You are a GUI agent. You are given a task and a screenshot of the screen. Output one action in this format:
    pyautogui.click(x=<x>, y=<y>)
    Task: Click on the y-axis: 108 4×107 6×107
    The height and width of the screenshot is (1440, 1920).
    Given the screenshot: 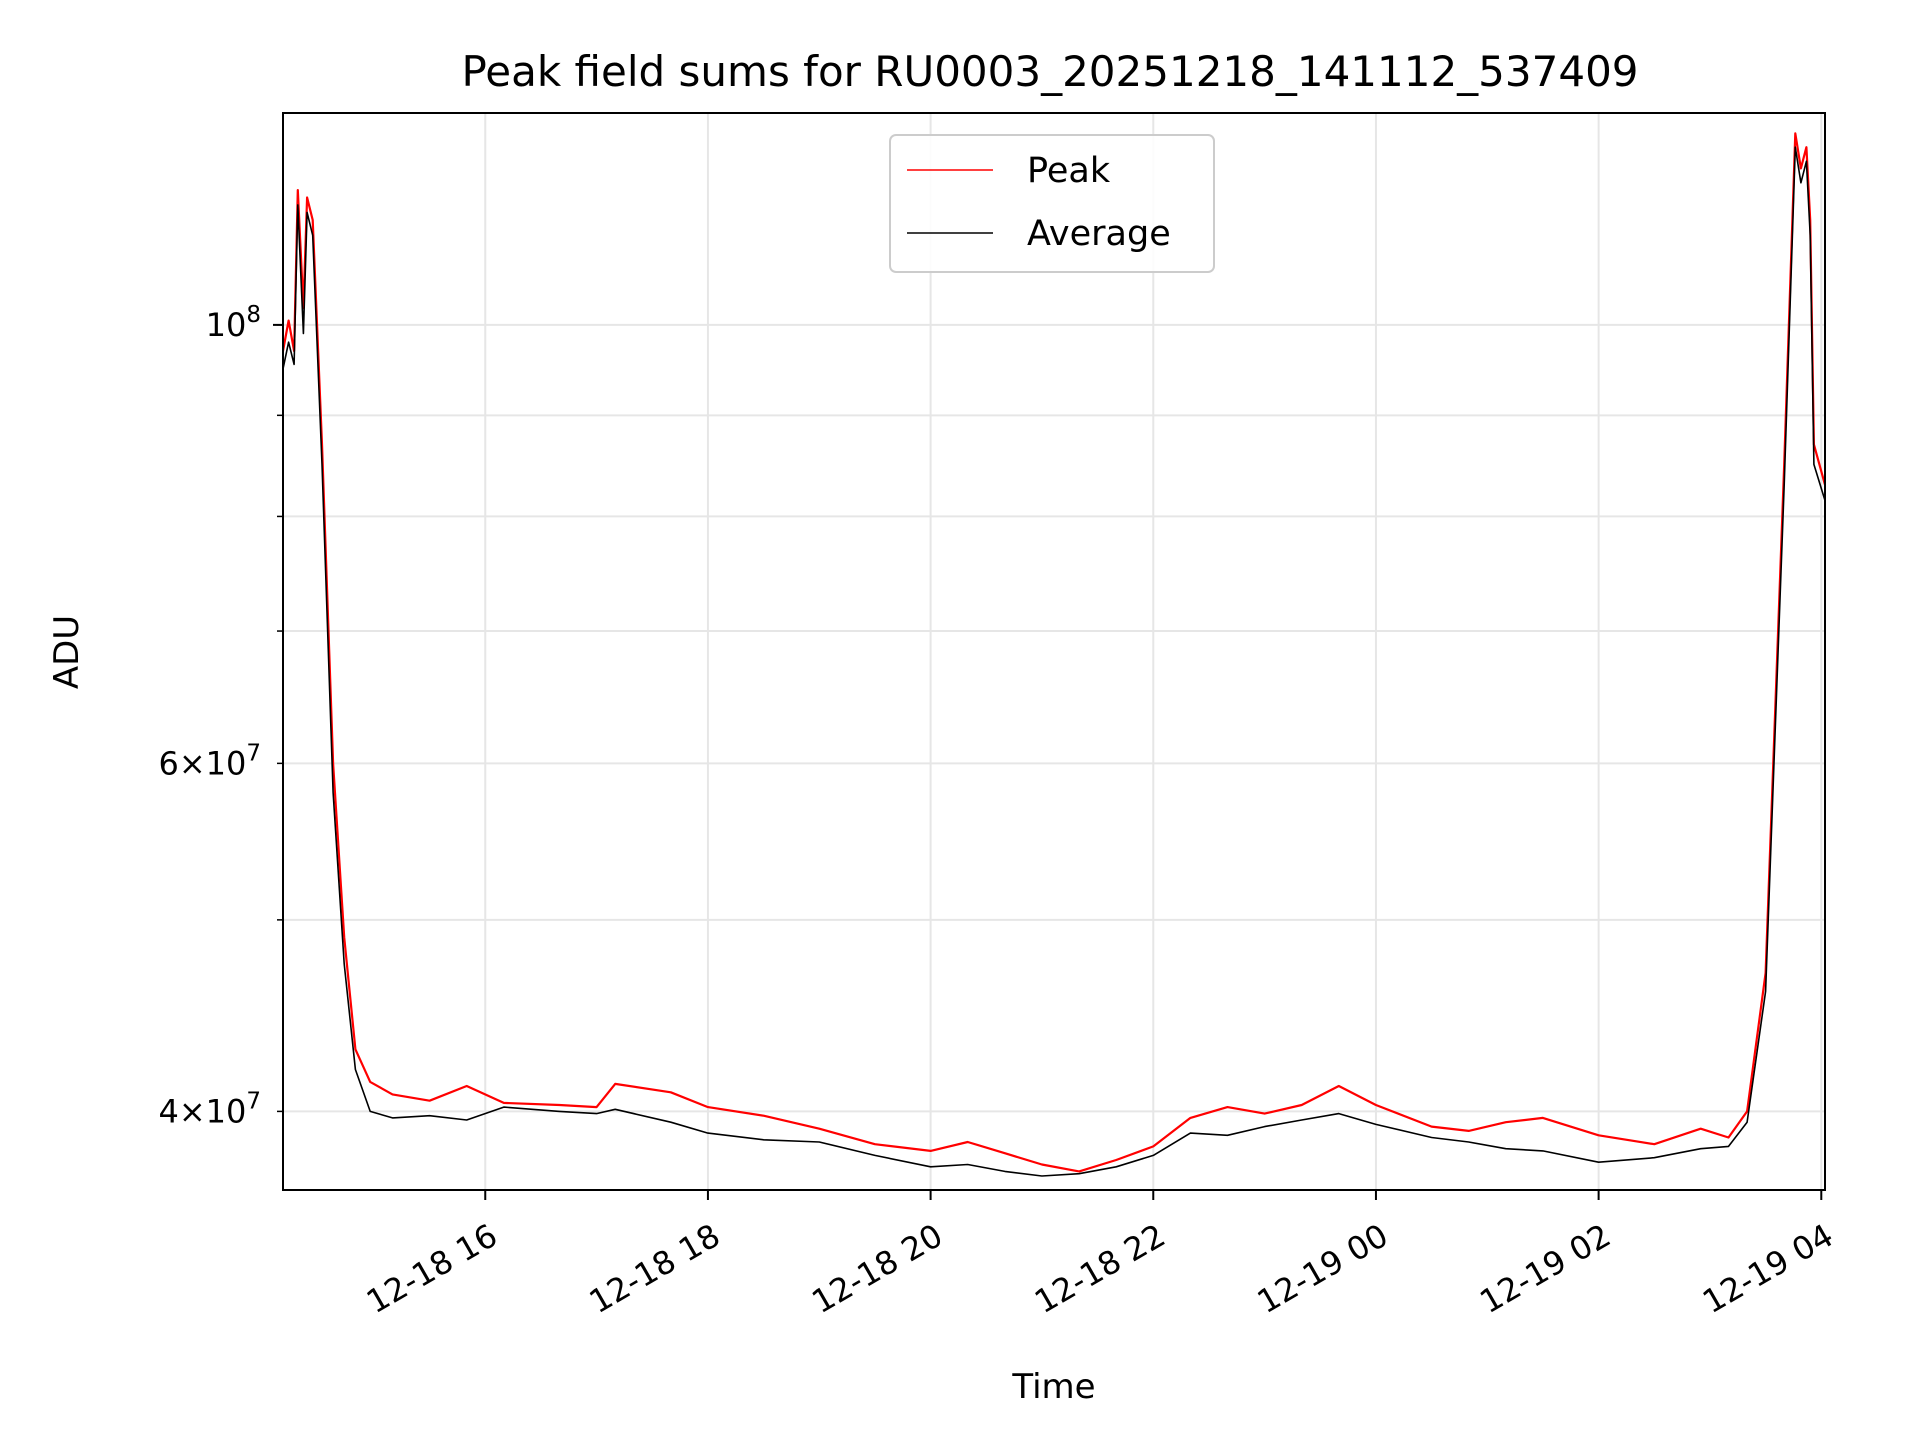 What is the action you would take?
    pyautogui.click(x=220, y=716)
    